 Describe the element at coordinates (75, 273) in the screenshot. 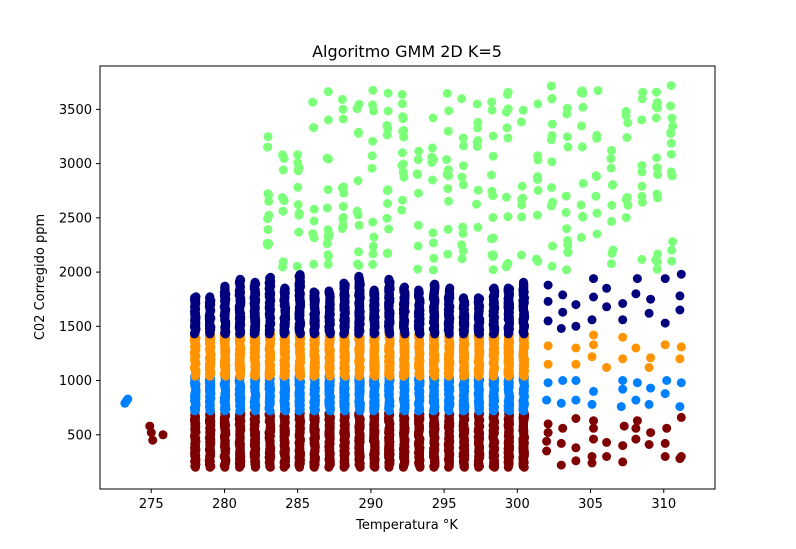

I see `y-tick-label: 2000` at that location.